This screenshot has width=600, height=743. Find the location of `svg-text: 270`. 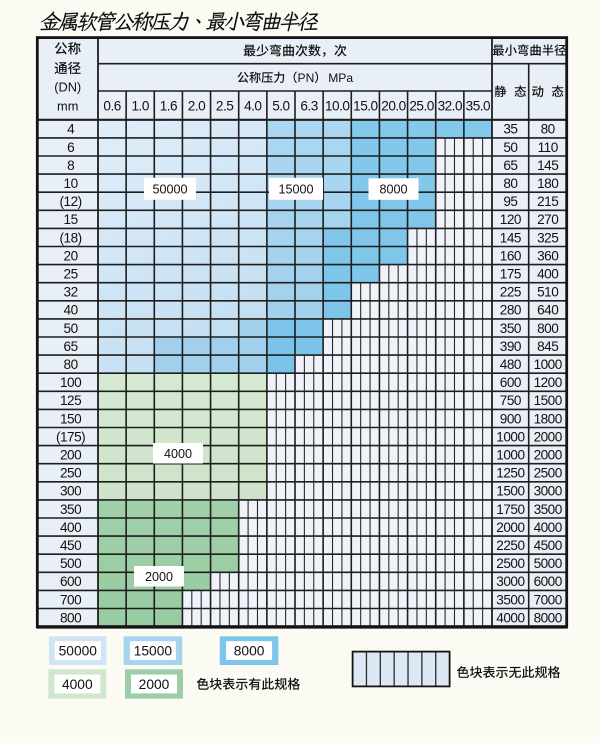

svg-text: 270 is located at coordinates (548, 219).